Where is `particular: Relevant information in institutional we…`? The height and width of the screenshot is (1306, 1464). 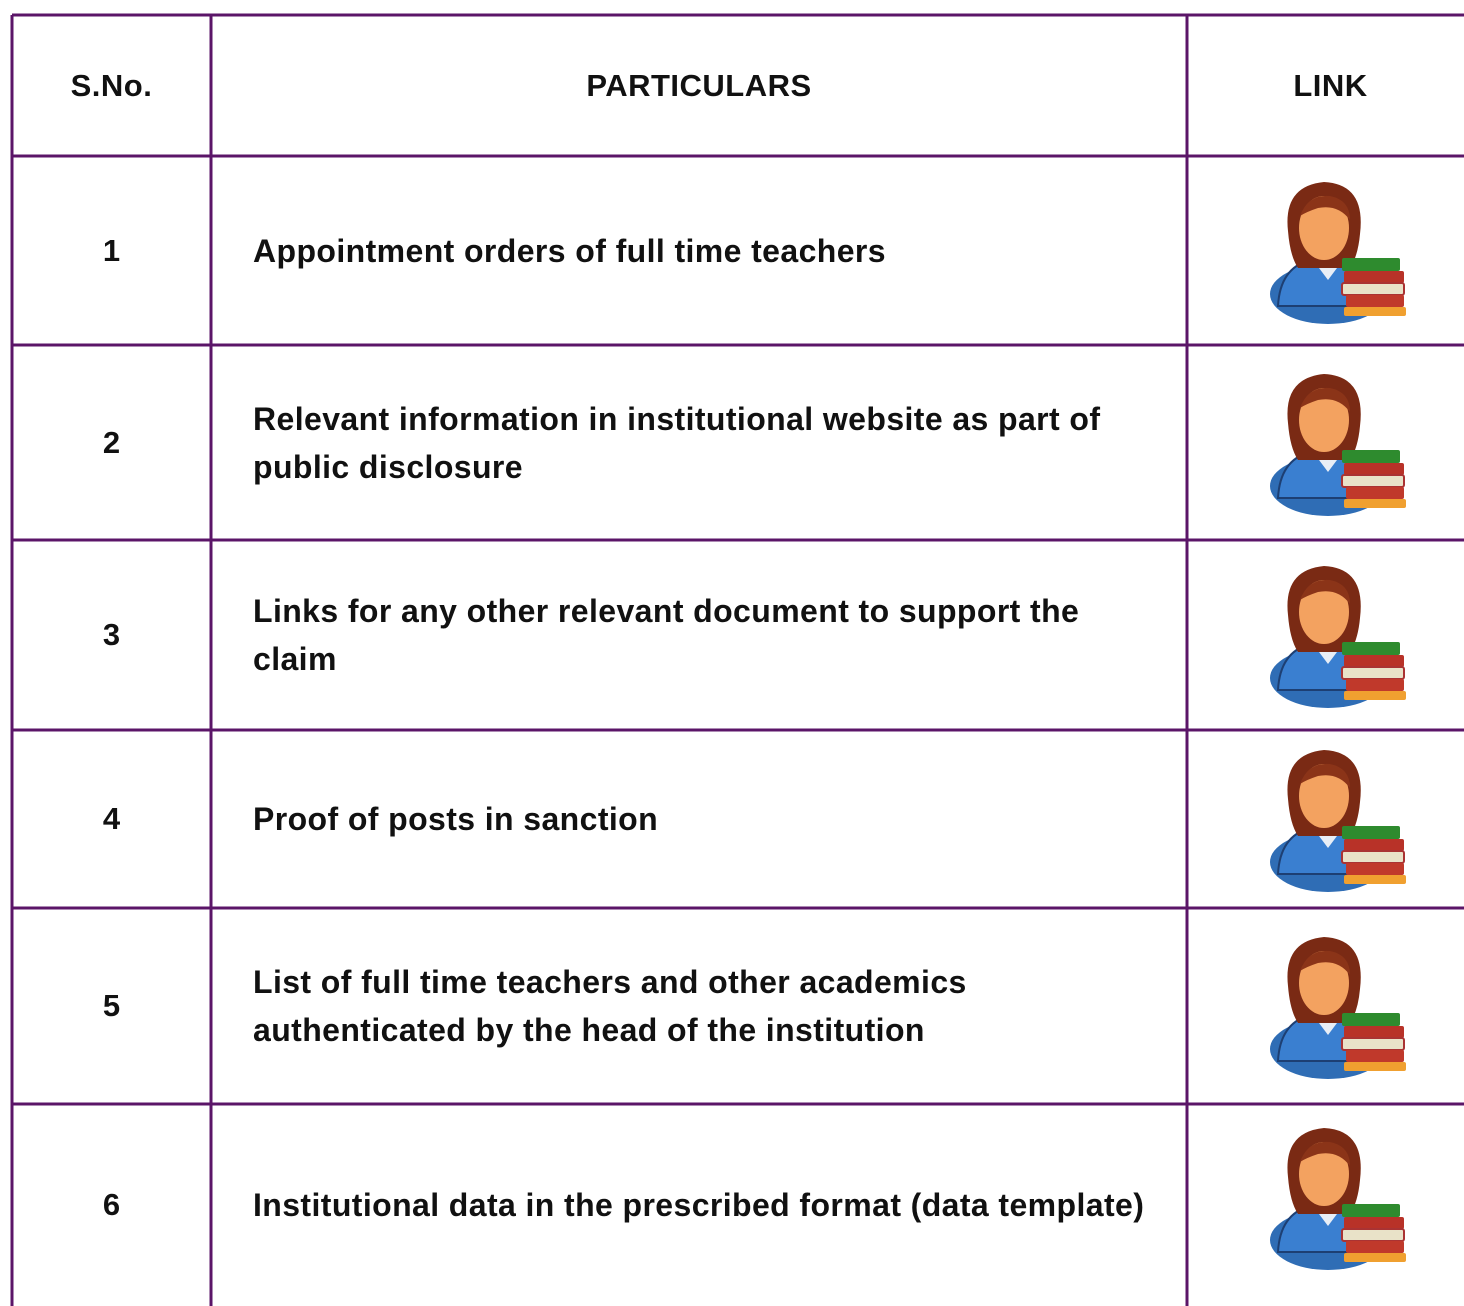 particular: Relevant information in institutional we… is located at coordinates (677, 442).